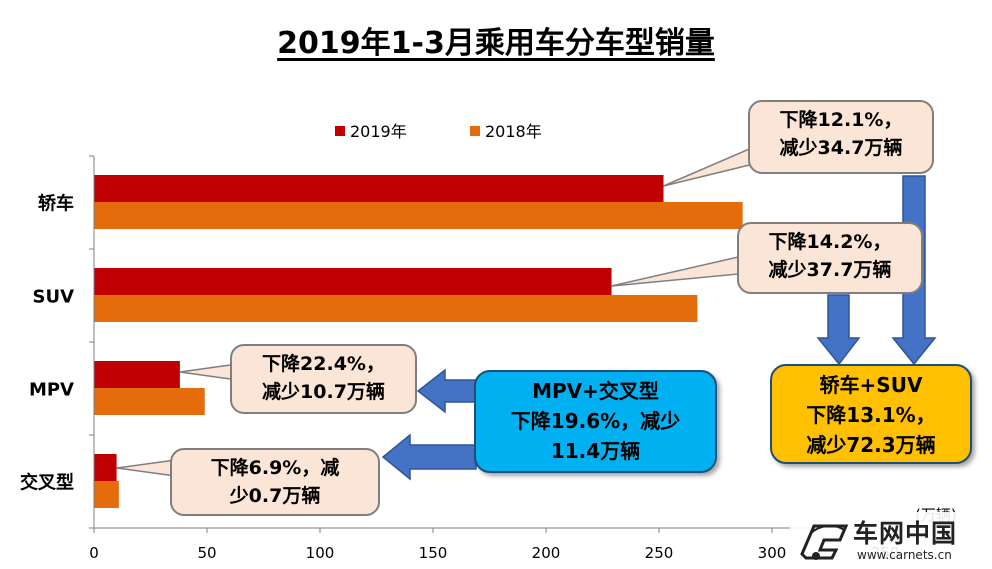 This screenshot has width=992, height=569. I want to click on callout-mpv: 下降22.4%， 减少10.7万辆, so click(323, 379).